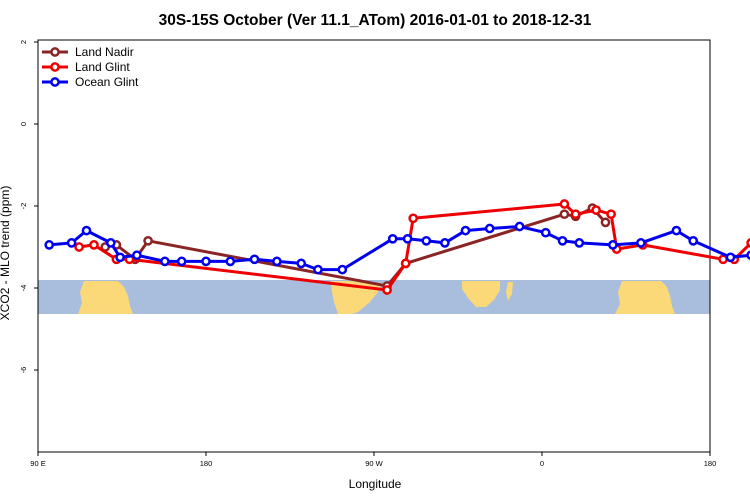 The height and width of the screenshot is (500, 750). What do you see at coordinates (23, 124) in the screenshot?
I see `y-tick-label: 0` at bounding box center [23, 124].